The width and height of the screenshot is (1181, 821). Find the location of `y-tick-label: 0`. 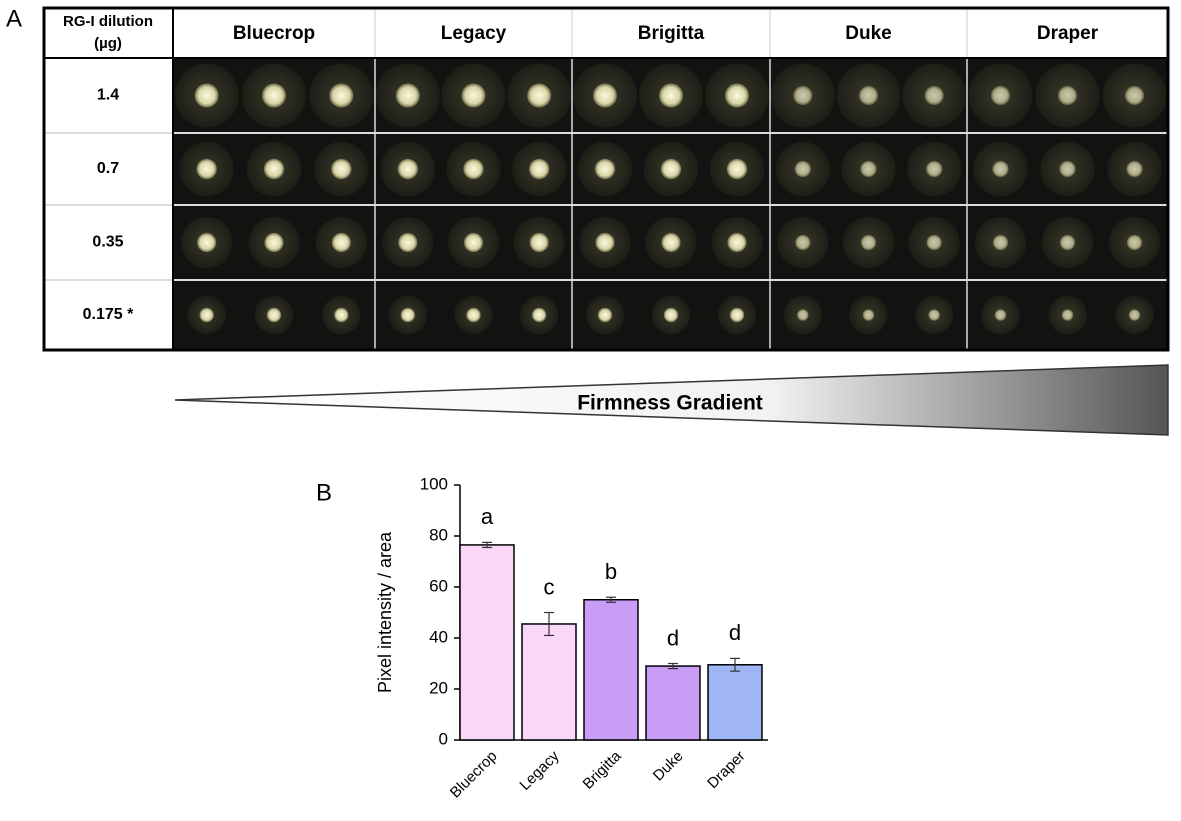

y-tick-label: 0 is located at coordinates (443, 738).